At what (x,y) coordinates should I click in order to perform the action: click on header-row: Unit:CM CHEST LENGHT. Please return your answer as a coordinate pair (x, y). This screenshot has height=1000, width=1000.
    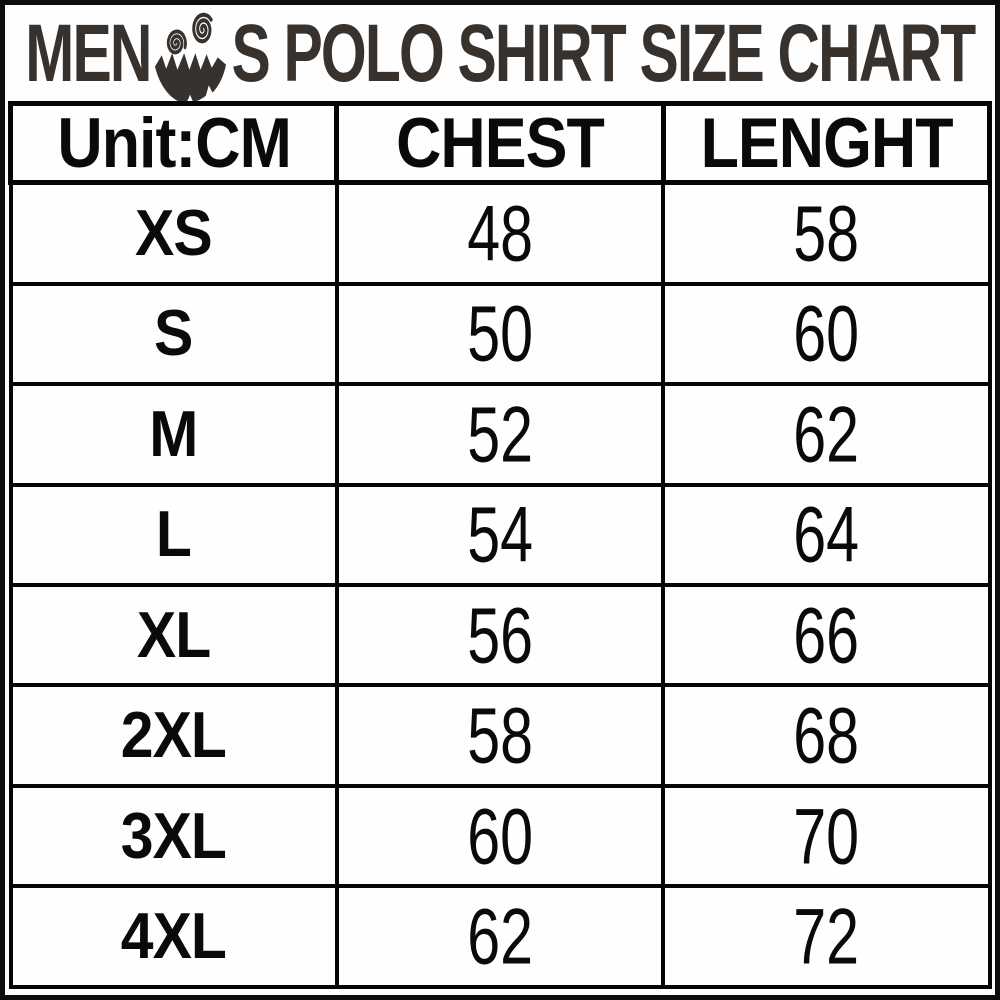
    Looking at the image, I should click on (500, 143).